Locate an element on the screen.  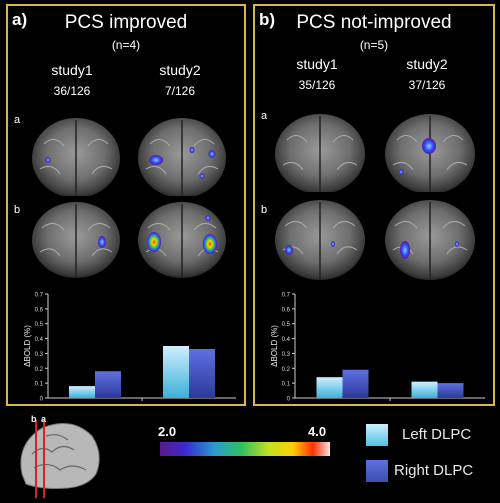
study-count: 7/126 is located at coordinates (180, 91).